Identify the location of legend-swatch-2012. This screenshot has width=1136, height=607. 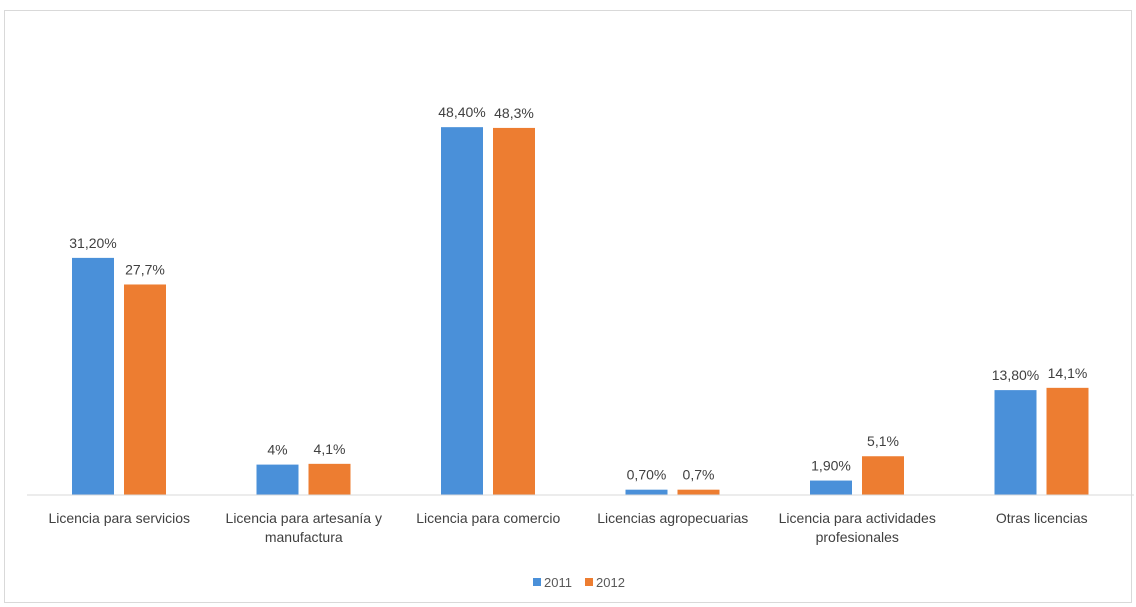
(589, 582).